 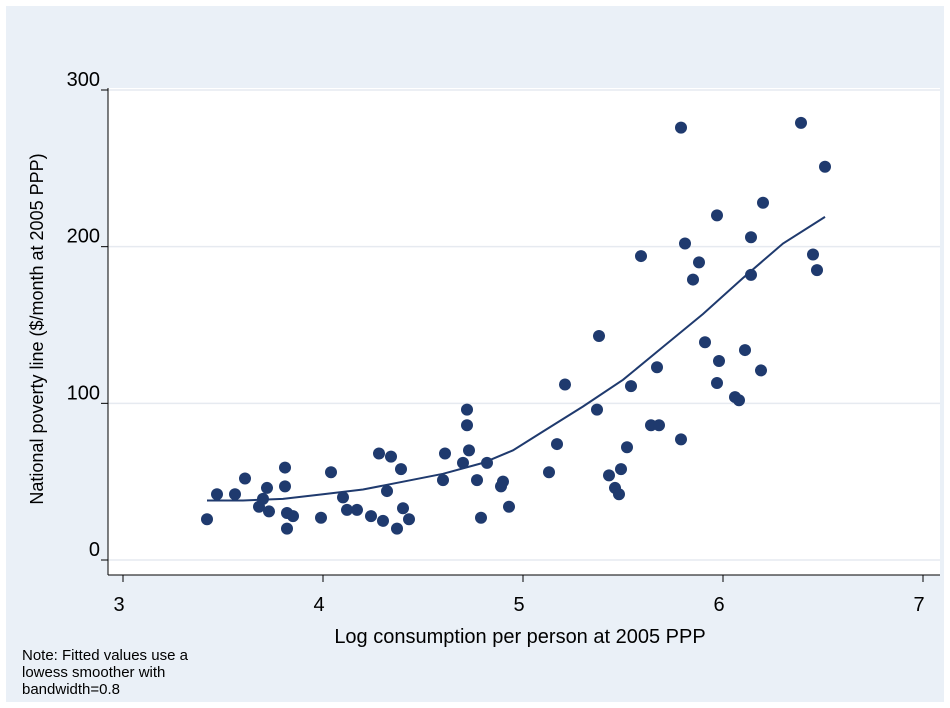 What do you see at coordinates (519, 637) in the screenshot?
I see `x-axis-title: Log consumption per person at 2005 PPP` at bounding box center [519, 637].